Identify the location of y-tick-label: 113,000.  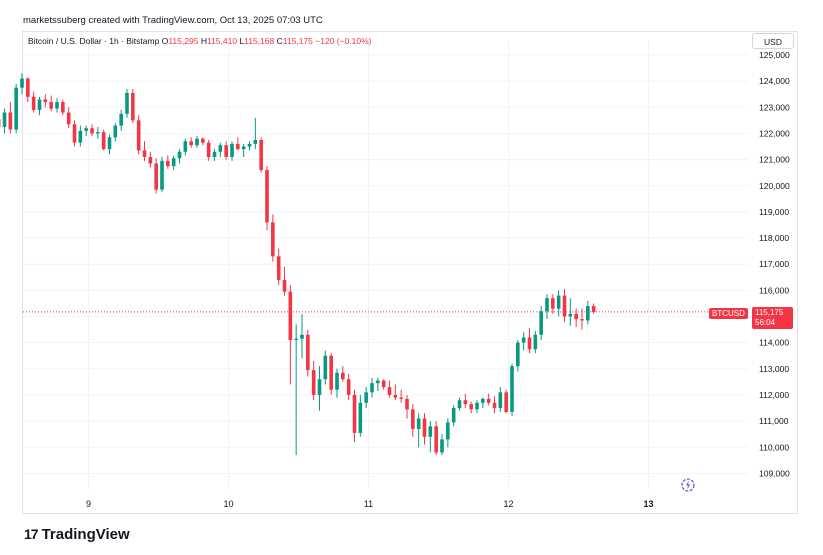
(774, 369).